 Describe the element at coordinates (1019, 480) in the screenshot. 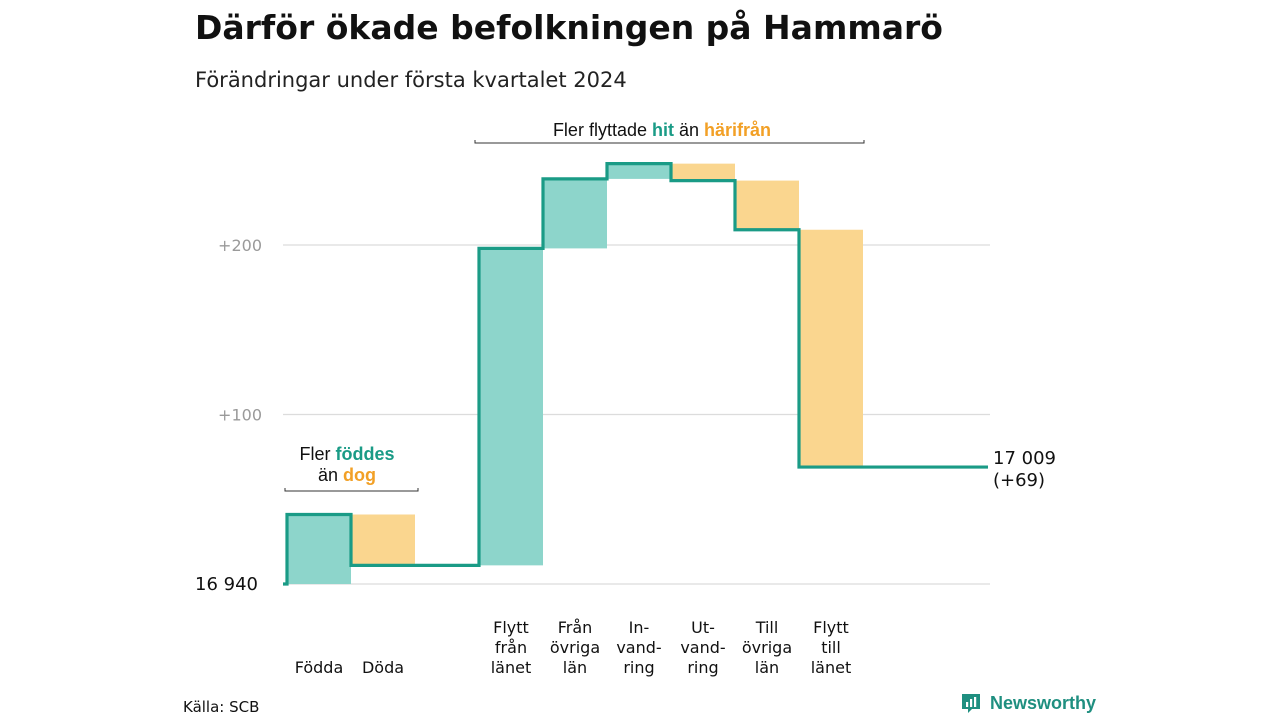

I see `end-value-label: (+69)` at that location.